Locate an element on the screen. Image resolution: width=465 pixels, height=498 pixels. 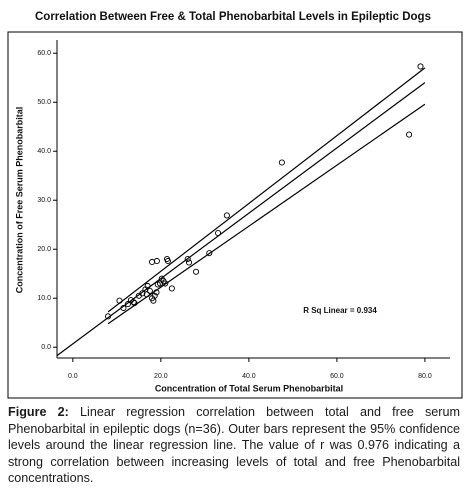
y-tick-label: 10.0 is located at coordinates (44, 298).